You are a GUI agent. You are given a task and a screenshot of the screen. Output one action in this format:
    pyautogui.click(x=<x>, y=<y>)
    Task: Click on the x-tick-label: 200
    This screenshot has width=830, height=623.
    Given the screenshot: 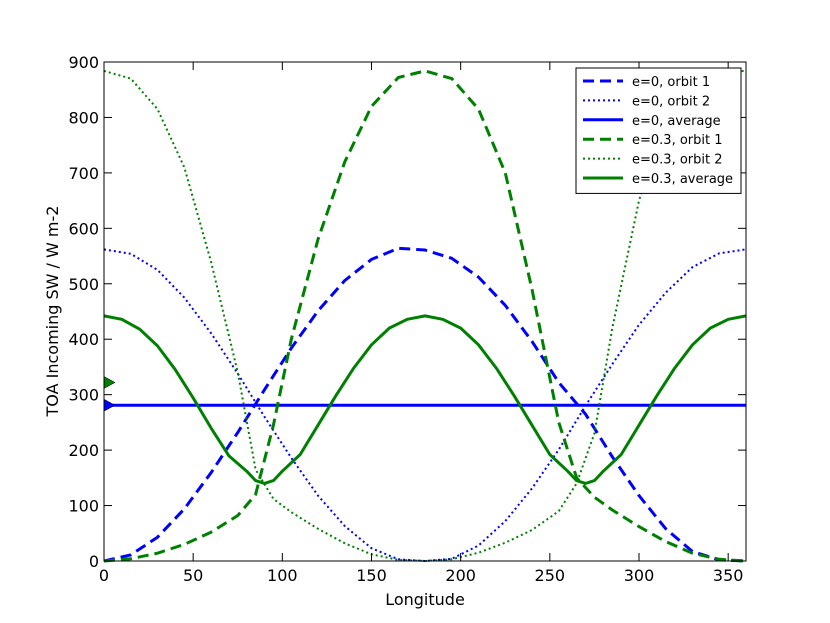 What is the action you would take?
    pyautogui.click(x=460, y=575)
    